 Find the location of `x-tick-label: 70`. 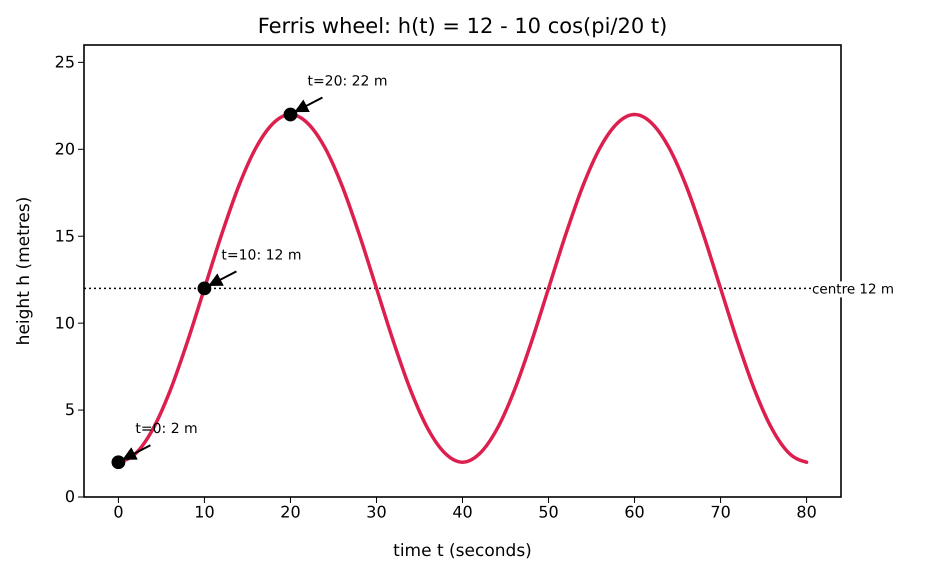

x-tick-label: 70 is located at coordinates (720, 512).